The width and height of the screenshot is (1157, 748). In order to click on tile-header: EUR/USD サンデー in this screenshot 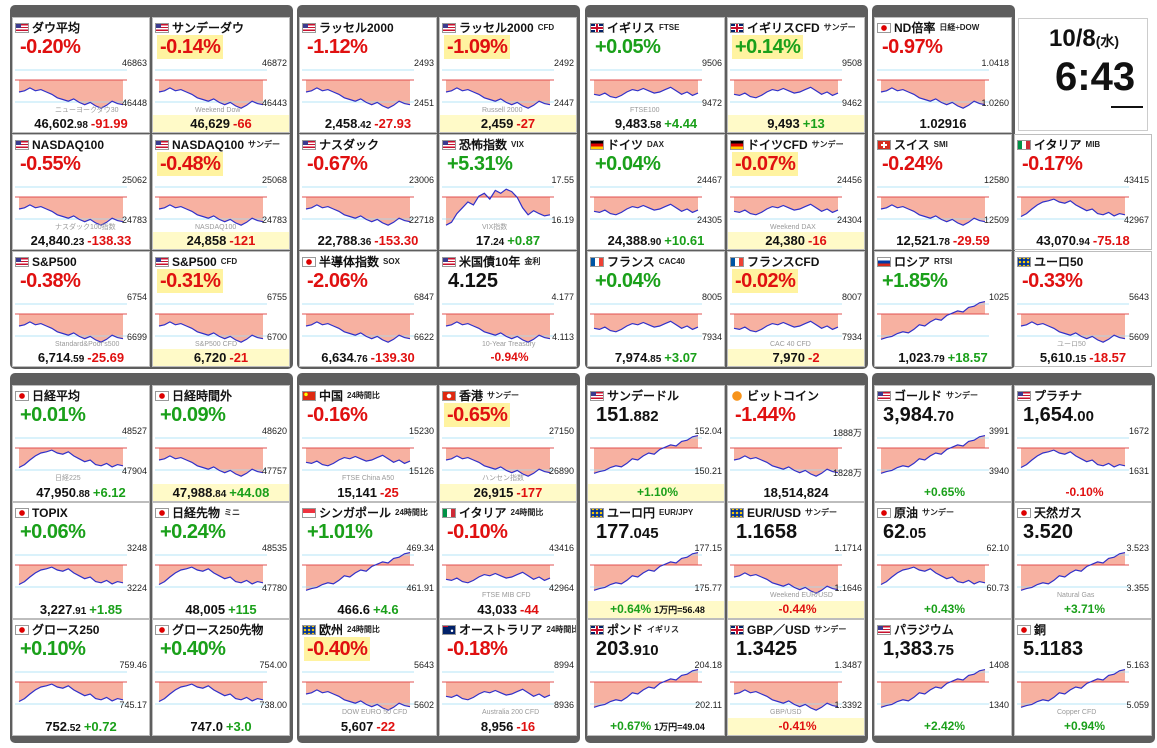, I will do `click(796, 512)`.